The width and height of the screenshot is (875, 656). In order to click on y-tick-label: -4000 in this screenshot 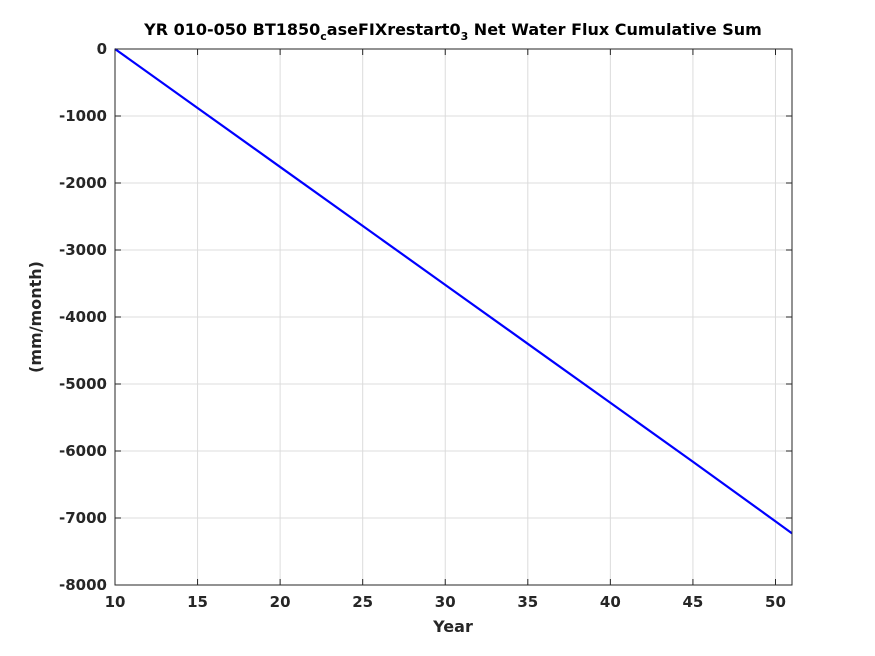, I will do `click(83, 317)`.